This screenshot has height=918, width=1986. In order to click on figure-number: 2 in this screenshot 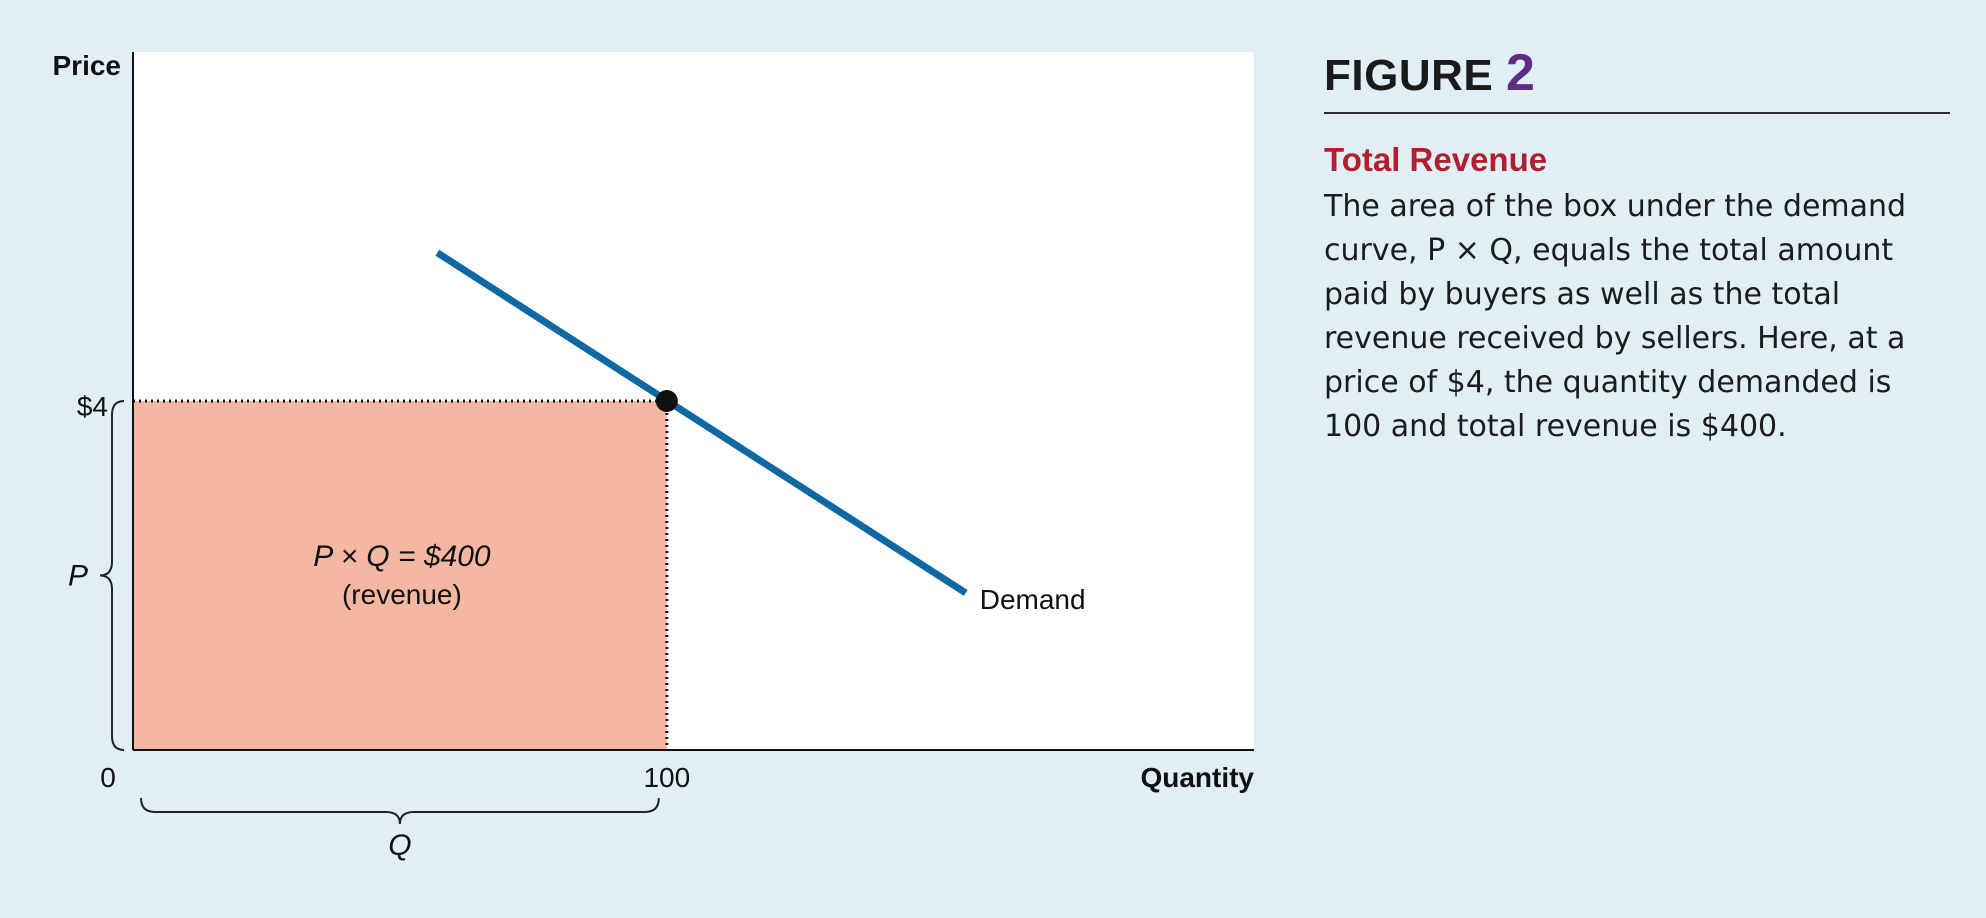, I will do `click(1520, 73)`.